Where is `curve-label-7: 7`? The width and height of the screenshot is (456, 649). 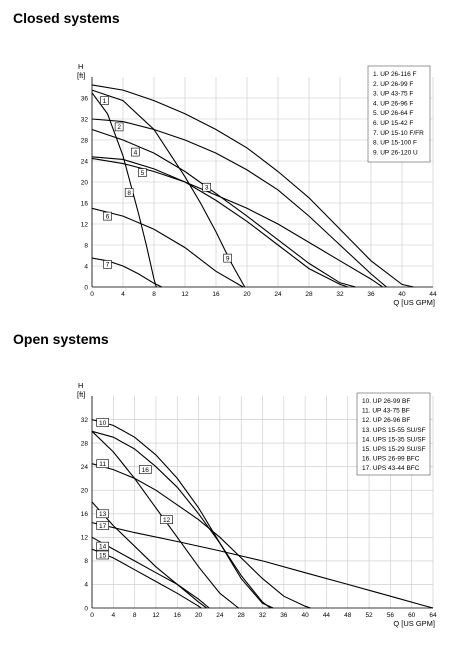 curve-label-7: 7 is located at coordinates (108, 265).